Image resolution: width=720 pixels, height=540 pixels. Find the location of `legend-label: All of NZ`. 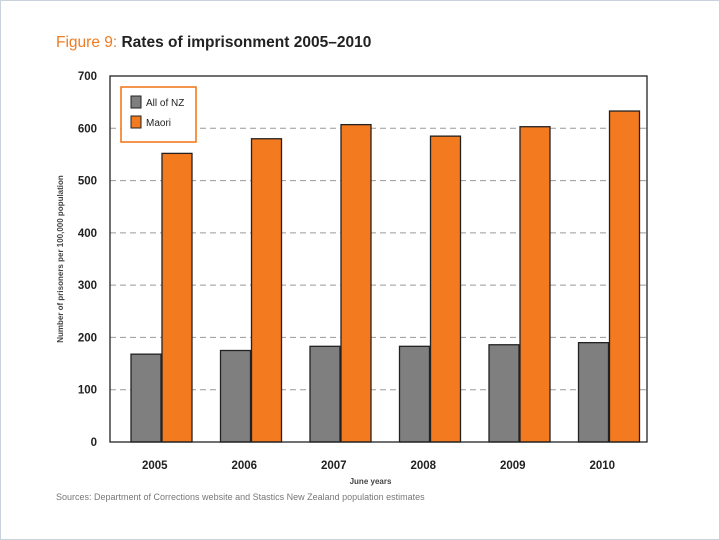

legend-label: All of NZ is located at coordinates (165, 103).